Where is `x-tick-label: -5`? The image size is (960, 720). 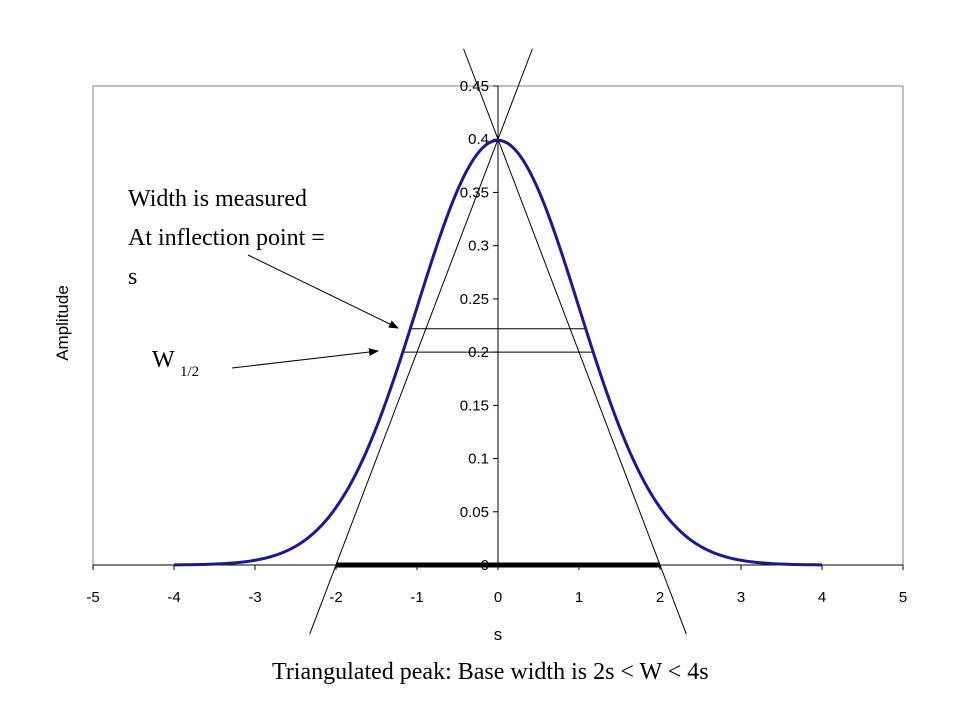 x-tick-label: -5 is located at coordinates (92, 597).